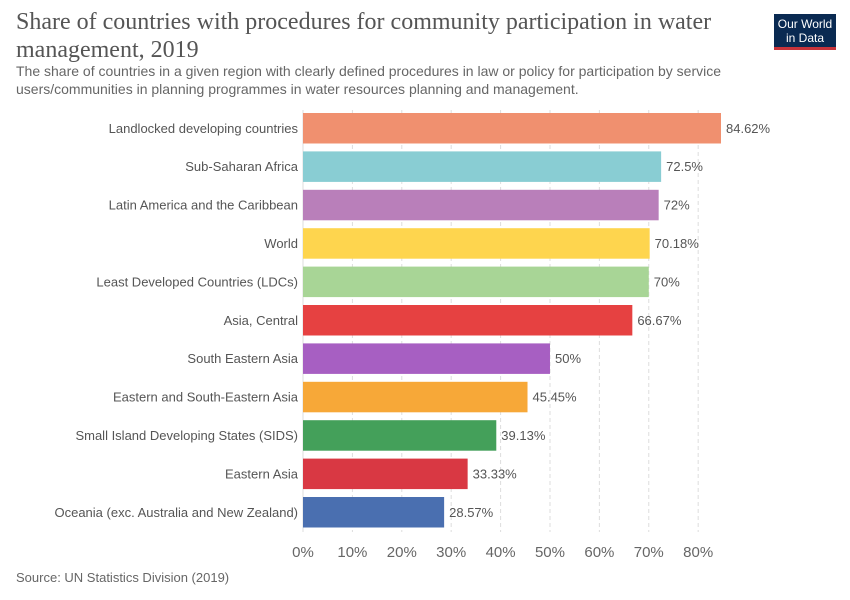 This screenshot has height=600, width=850. What do you see at coordinates (684, 166) in the screenshot?
I see `value-label: 72.5%` at bounding box center [684, 166].